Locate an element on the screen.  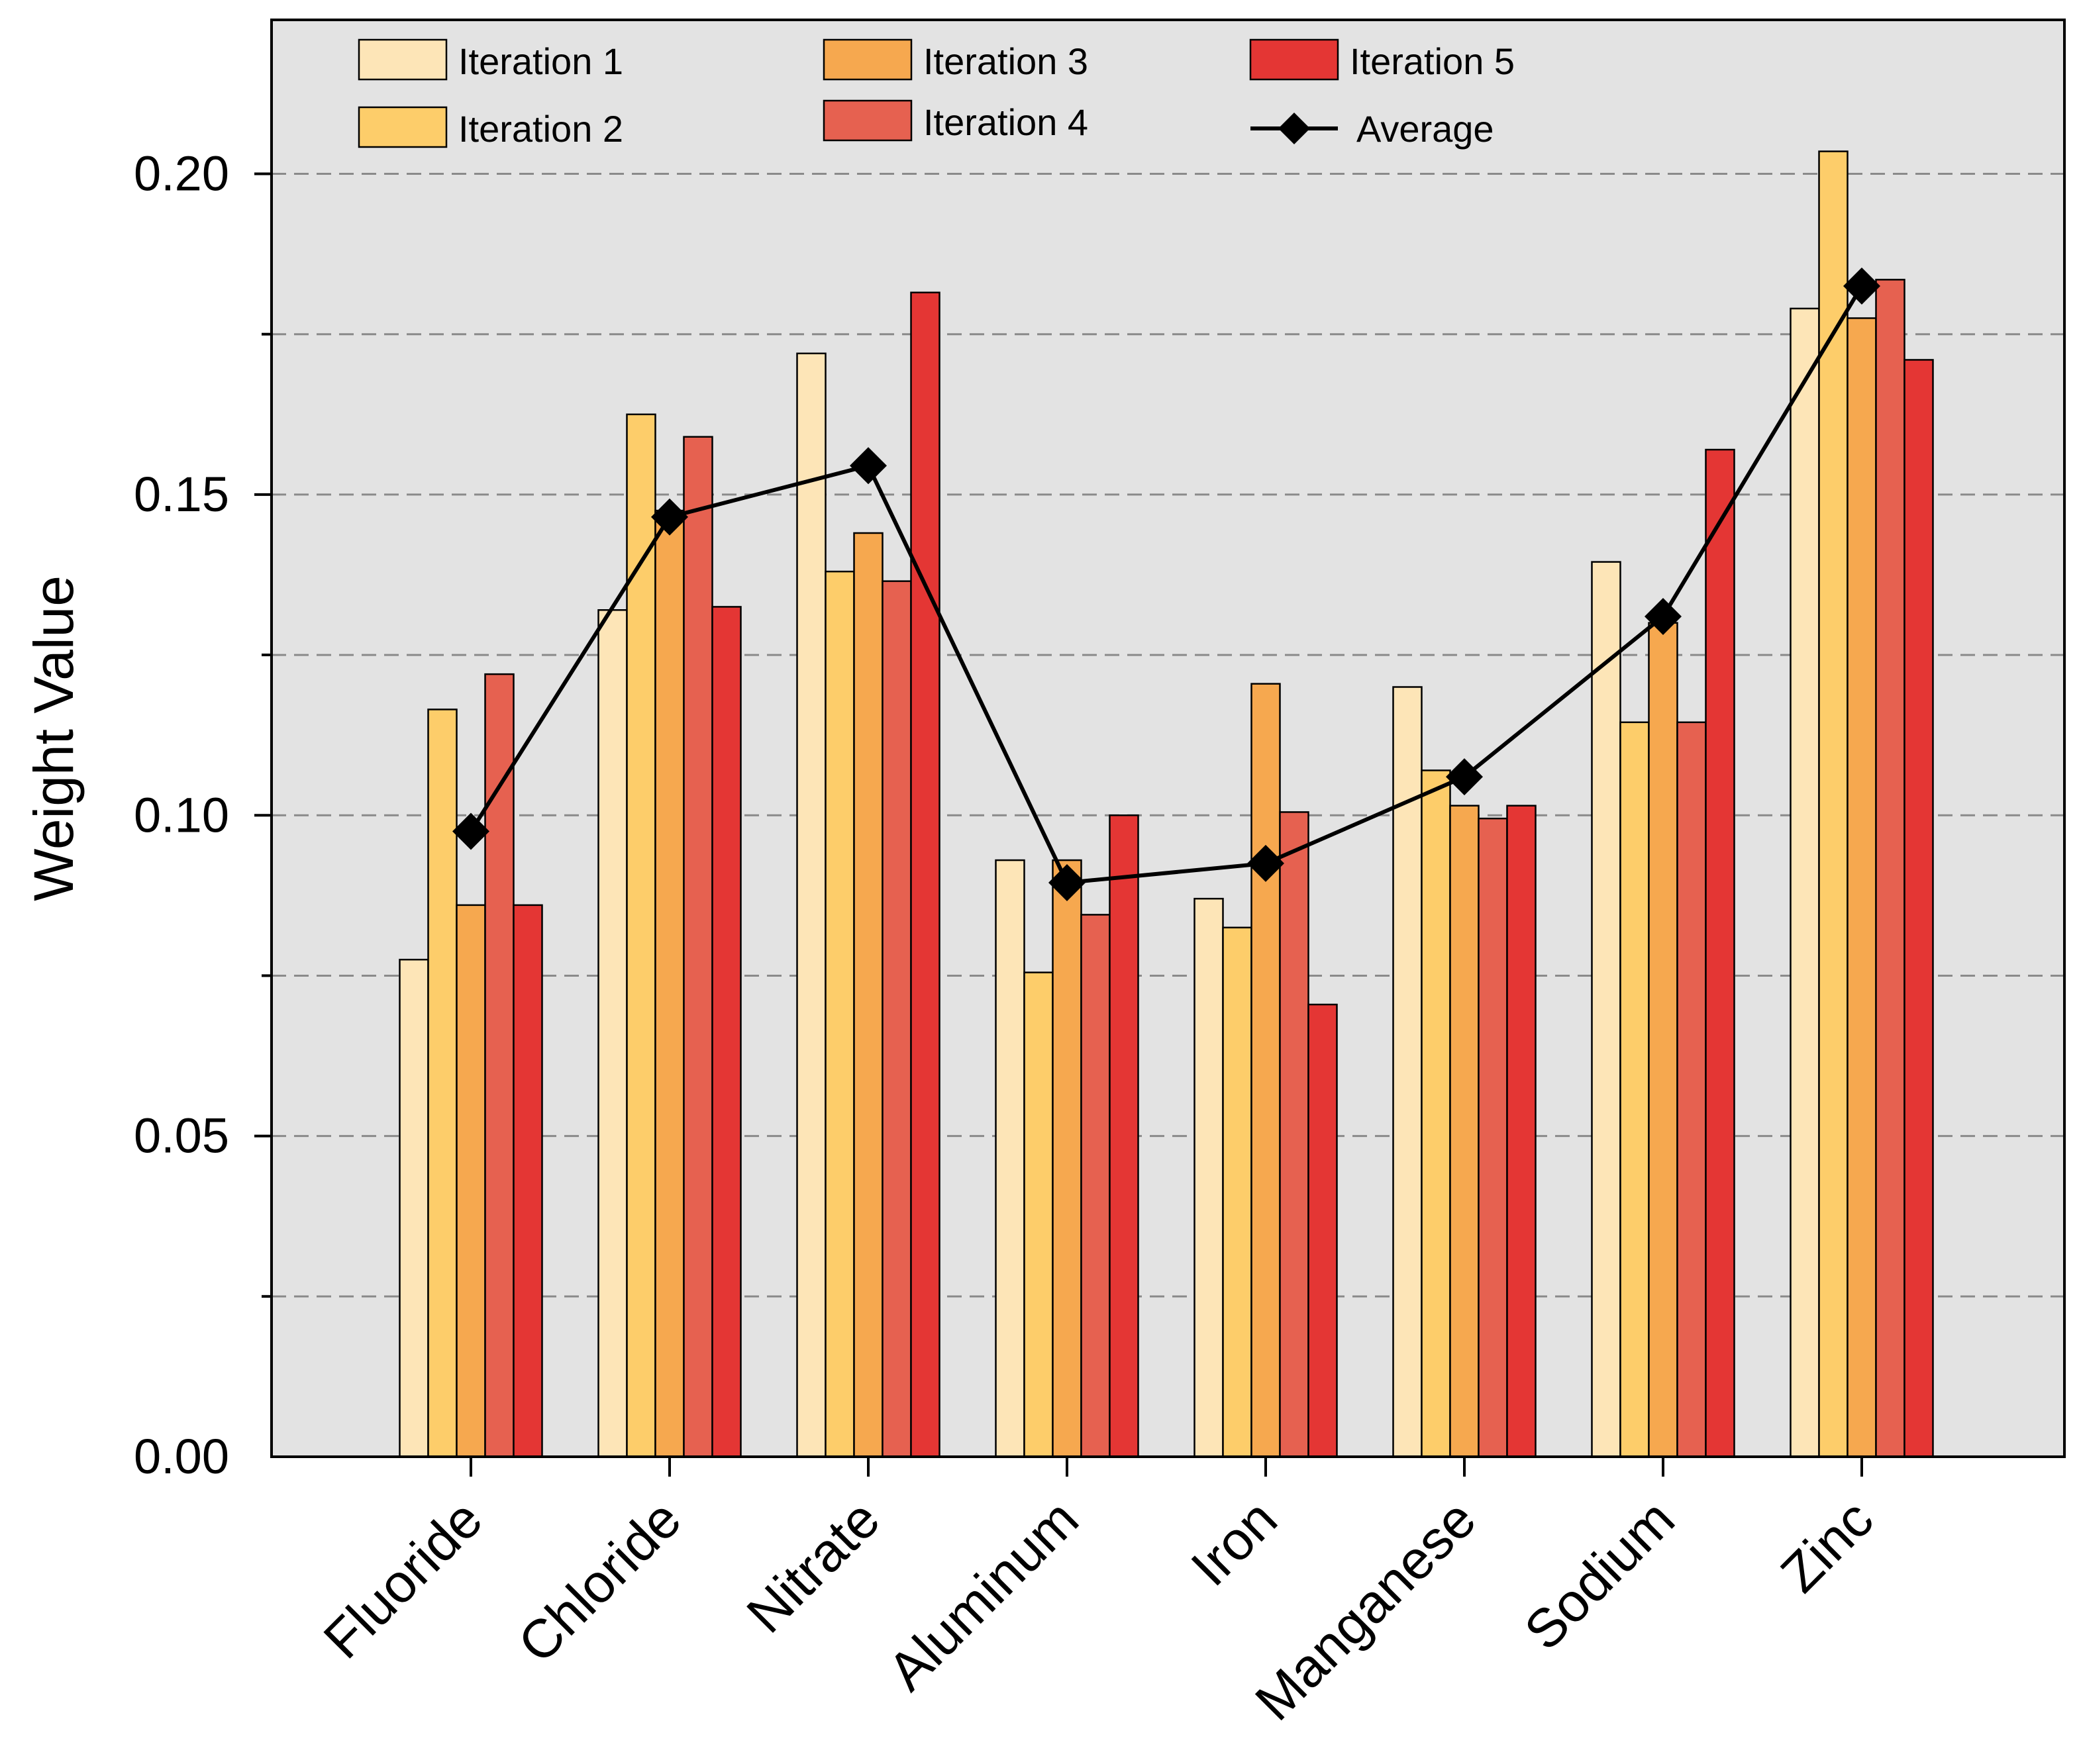
x-tick-label: Nitrate is located at coordinates (813, 1566).